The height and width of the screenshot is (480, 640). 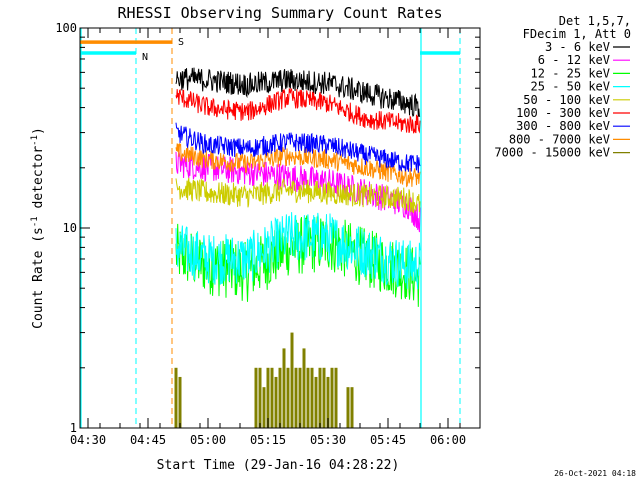 I want to click on legend-label-0: 3 - 6 keV, so click(x=577, y=47).